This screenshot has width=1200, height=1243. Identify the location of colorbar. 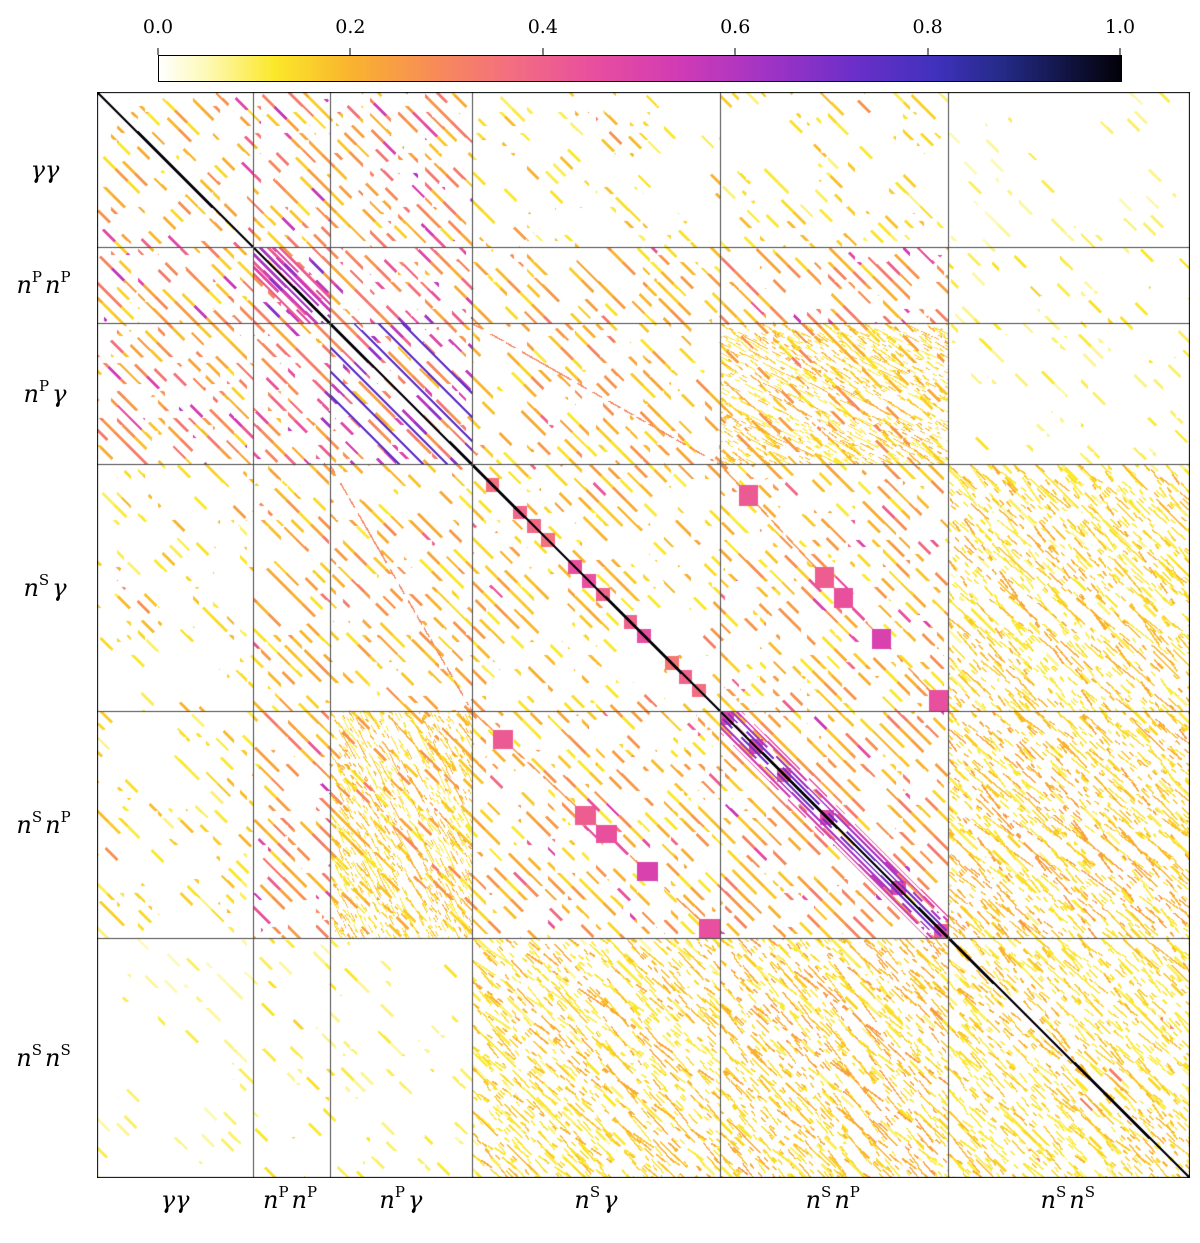
(640, 68).